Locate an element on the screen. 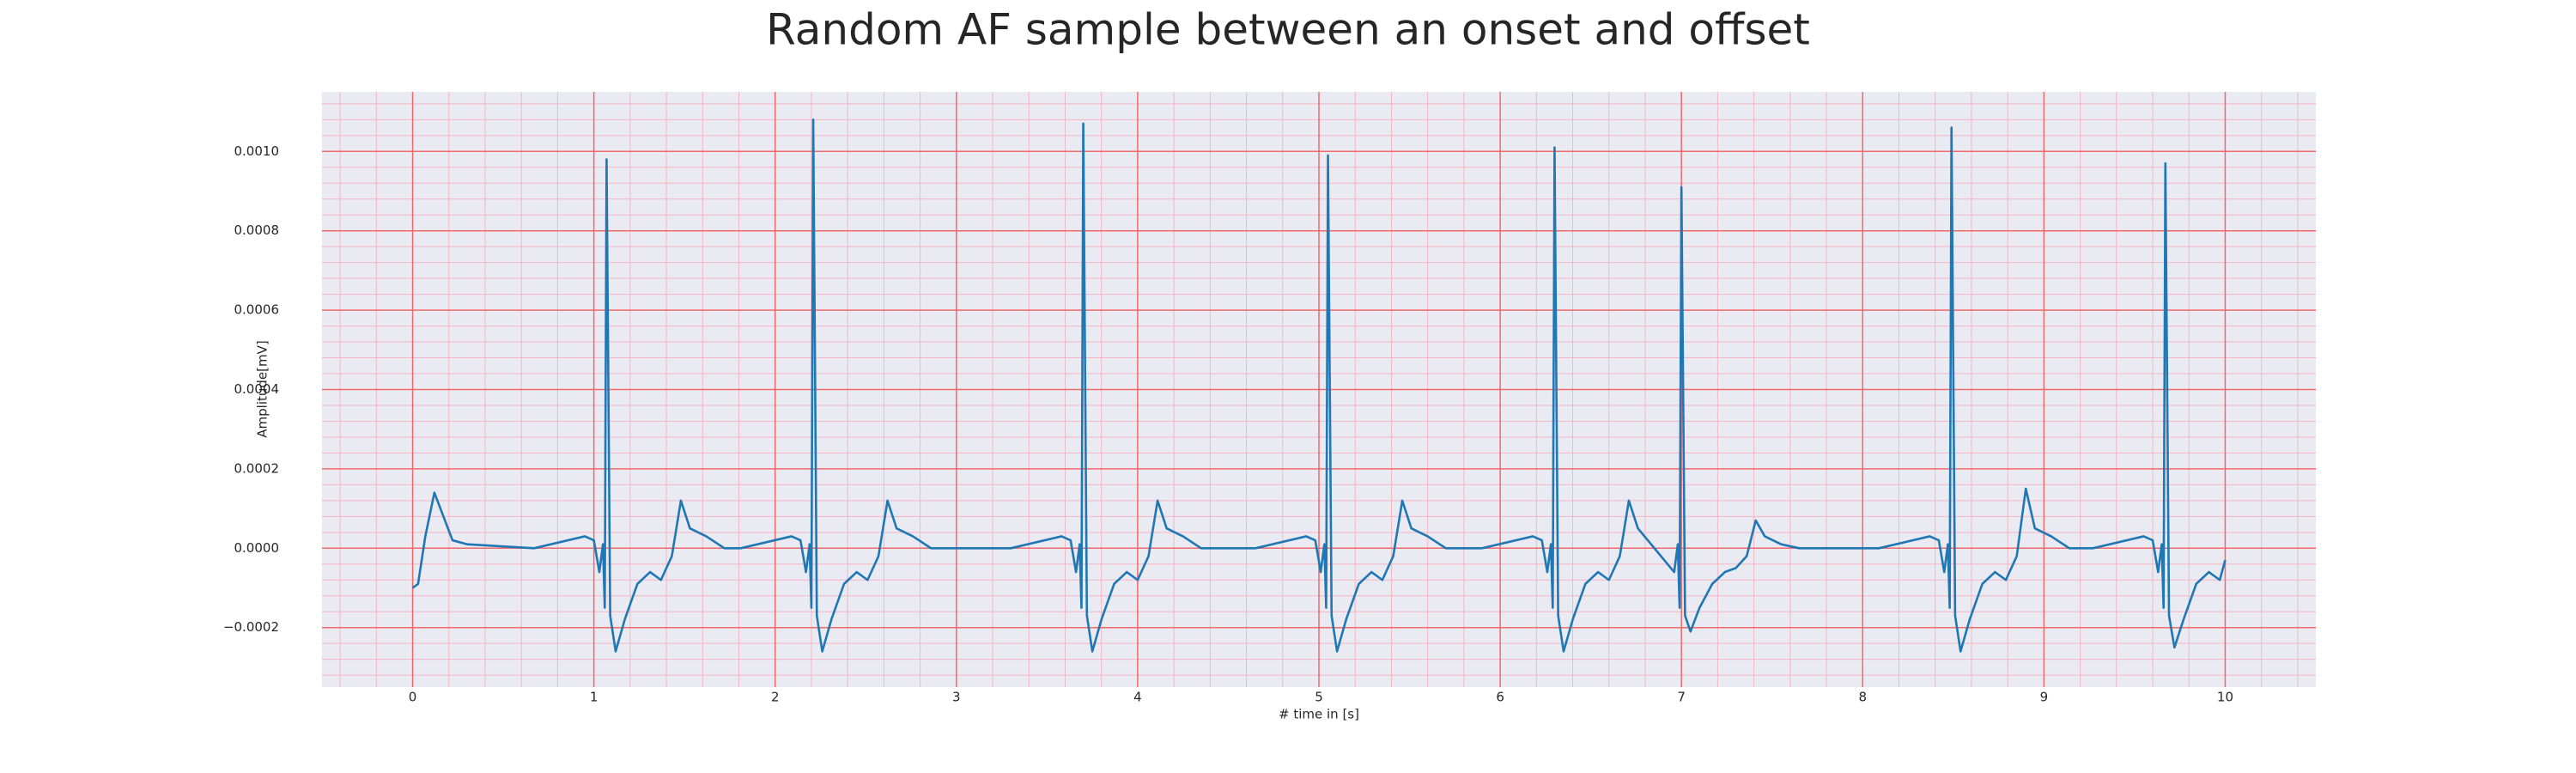 This screenshot has width=2576, height=773. x-tick-label: 1 is located at coordinates (594, 697).